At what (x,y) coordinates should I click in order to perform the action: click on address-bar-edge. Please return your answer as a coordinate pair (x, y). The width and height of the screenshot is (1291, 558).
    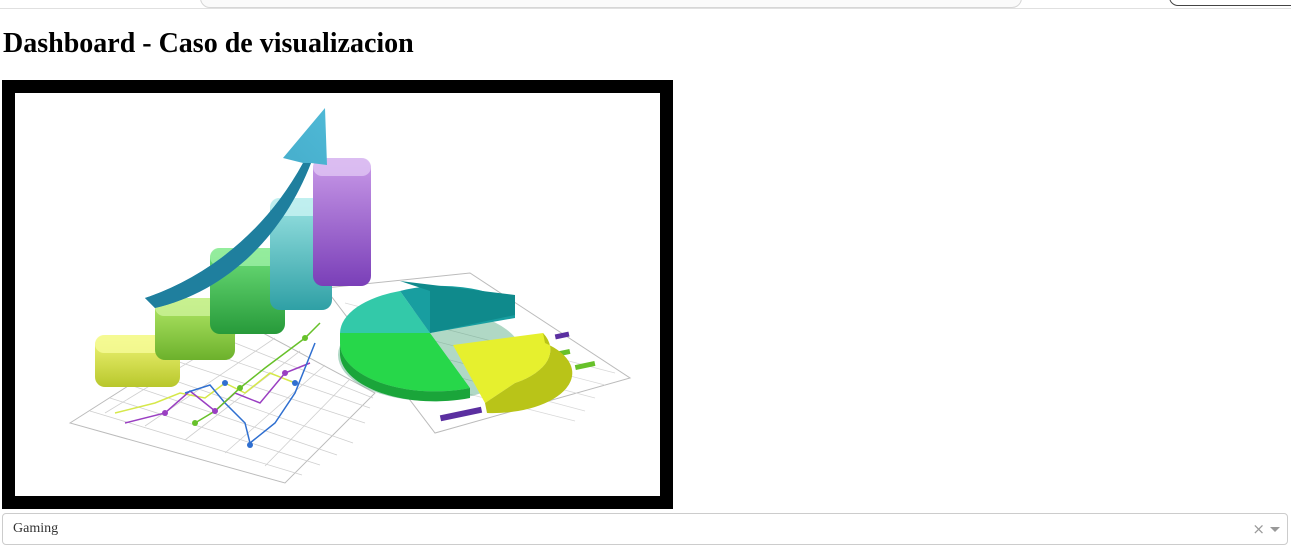
    Looking at the image, I should click on (611, 4).